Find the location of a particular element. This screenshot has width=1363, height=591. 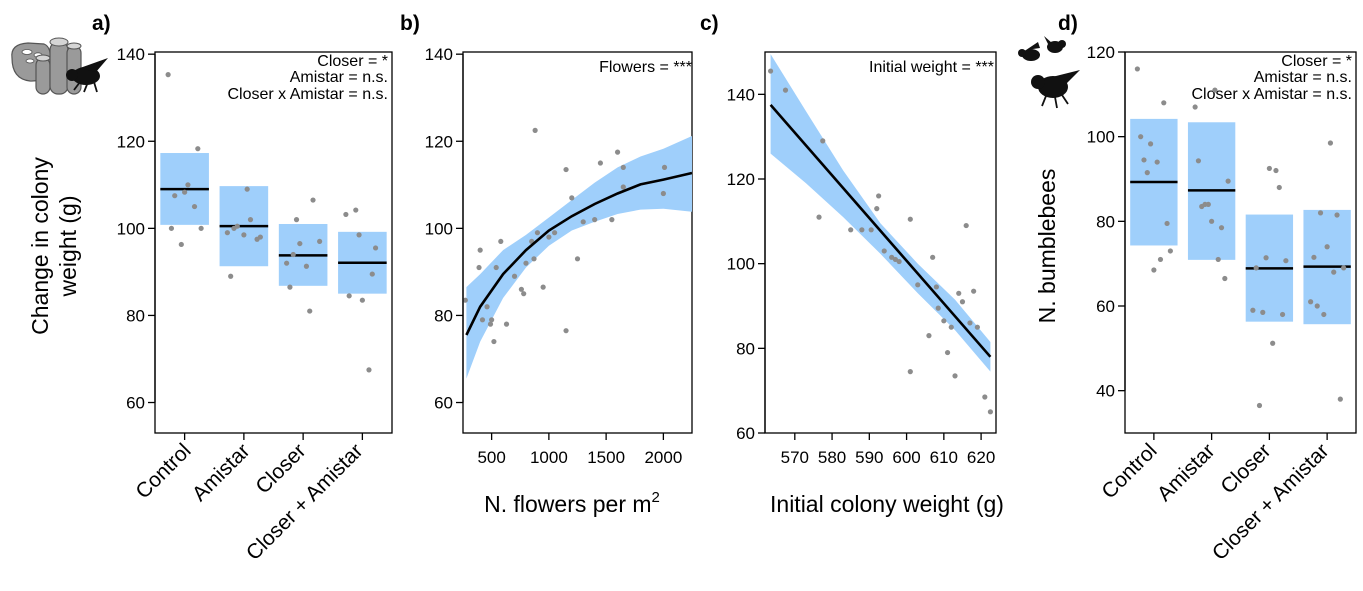

panel-c-plot: 60 80 100 120 140 570 580 590 600 610 620 is located at coordinates (862, 259).